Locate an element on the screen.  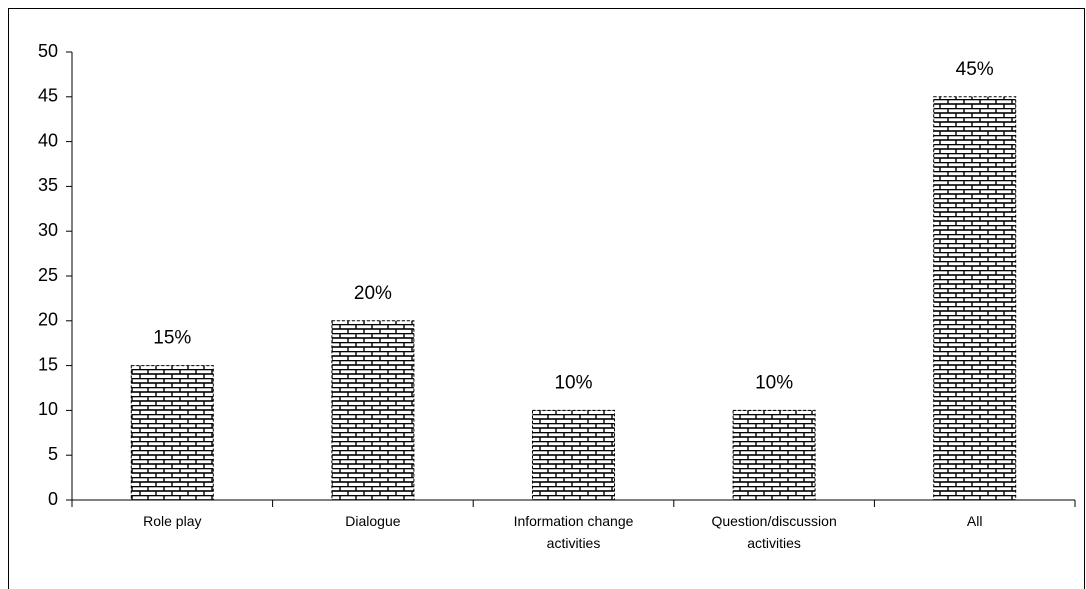
x-tick-label-box: Dialogue is located at coordinates (373, 521).